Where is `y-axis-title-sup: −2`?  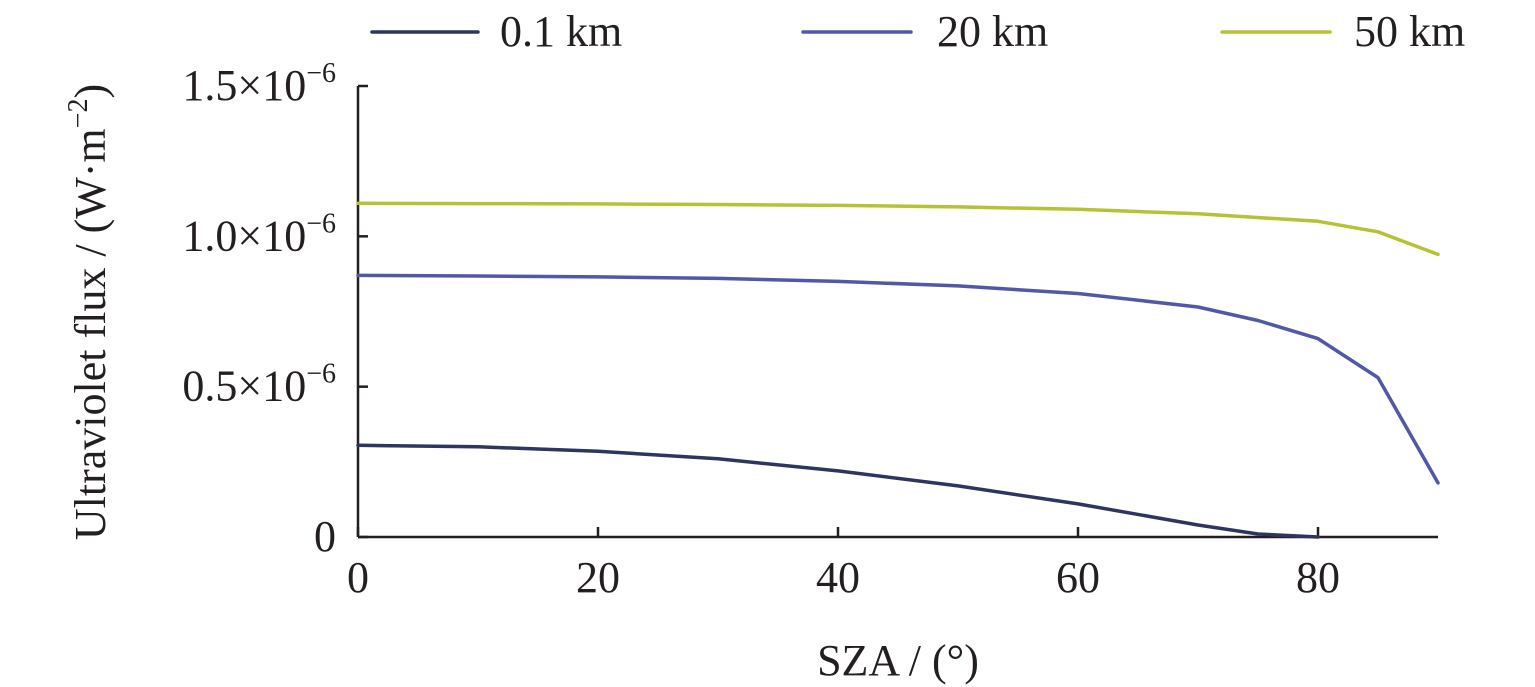 y-axis-title-sup: −2 is located at coordinates (78, 114).